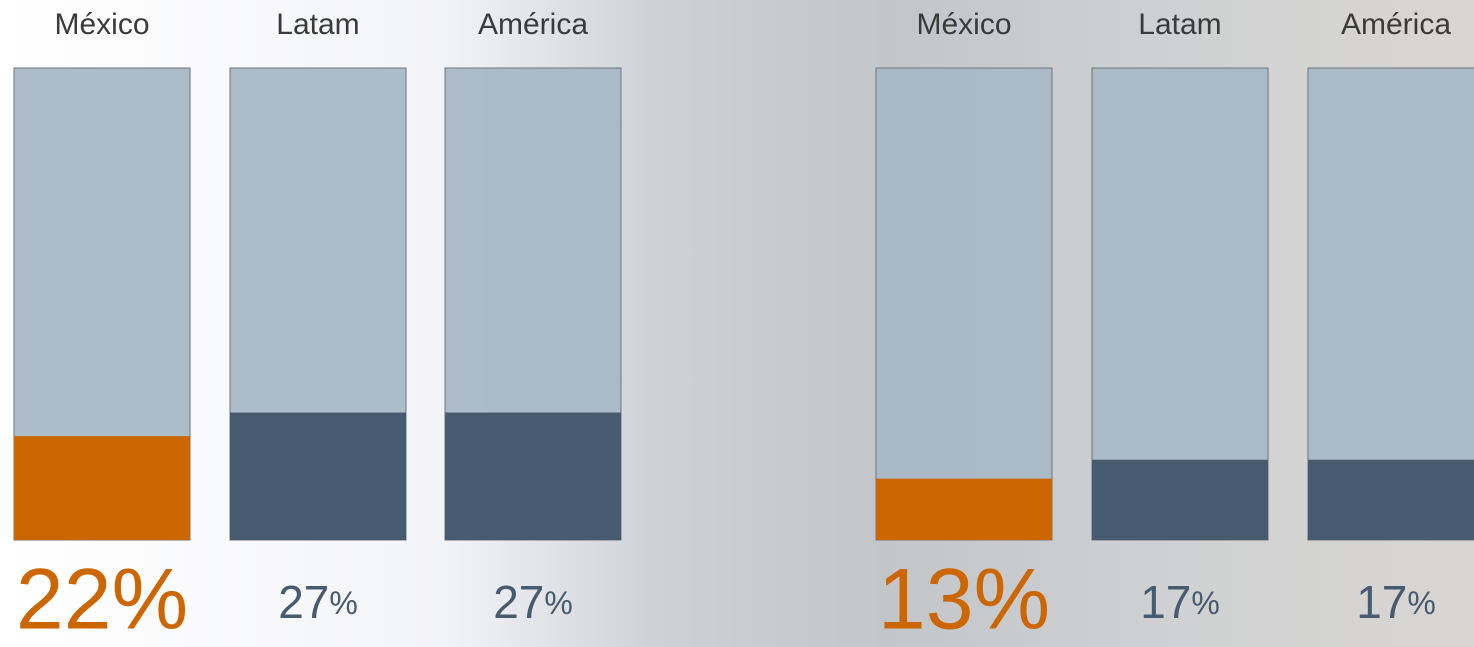 Image resolution: width=1474 pixels, height=647 pixels. Describe the element at coordinates (102, 599) in the screenshot. I see `value-label: 22%` at that location.